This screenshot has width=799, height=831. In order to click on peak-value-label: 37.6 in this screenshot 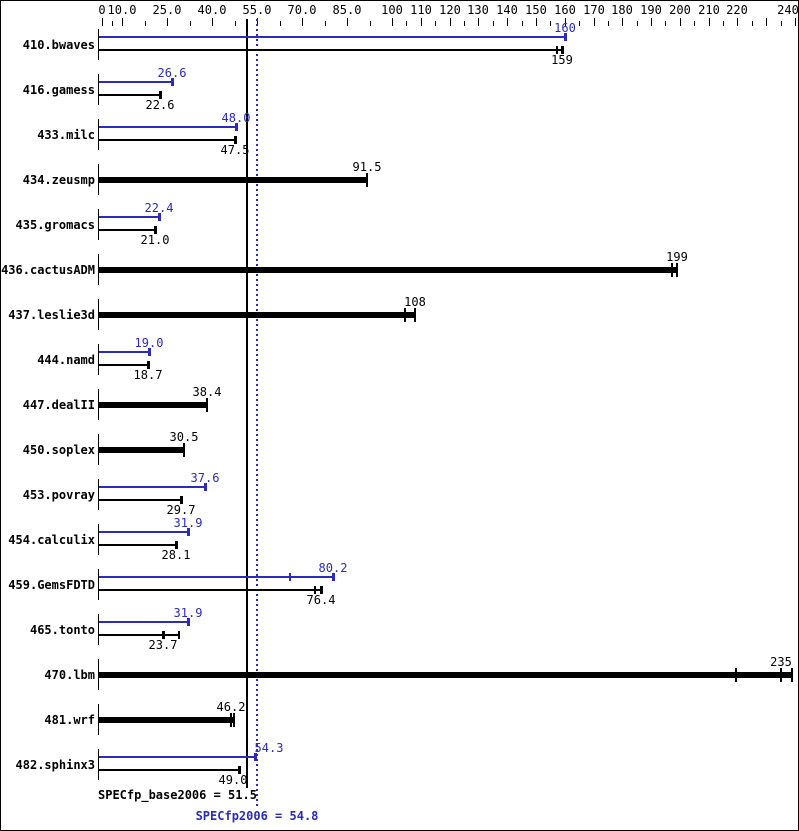, I will do `click(205, 478)`.